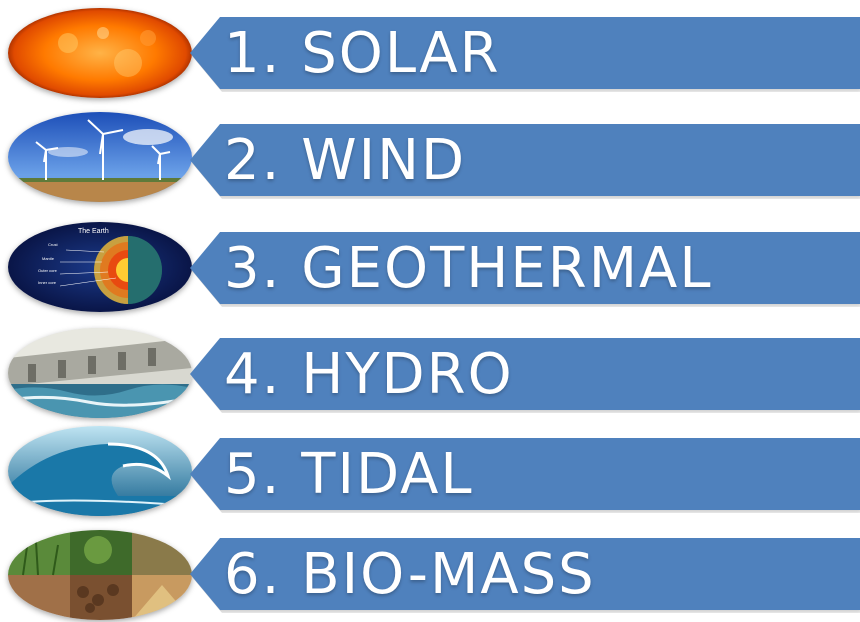  I want to click on sun-image, so click(100, 53).